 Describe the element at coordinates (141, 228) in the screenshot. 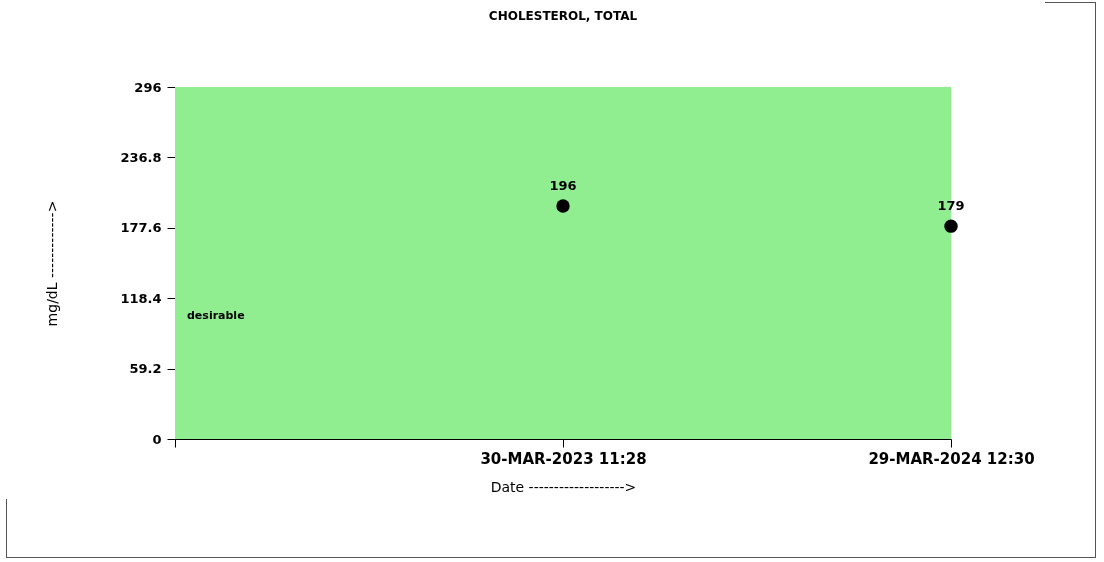

I see `y-tick-label: 177.6` at that location.